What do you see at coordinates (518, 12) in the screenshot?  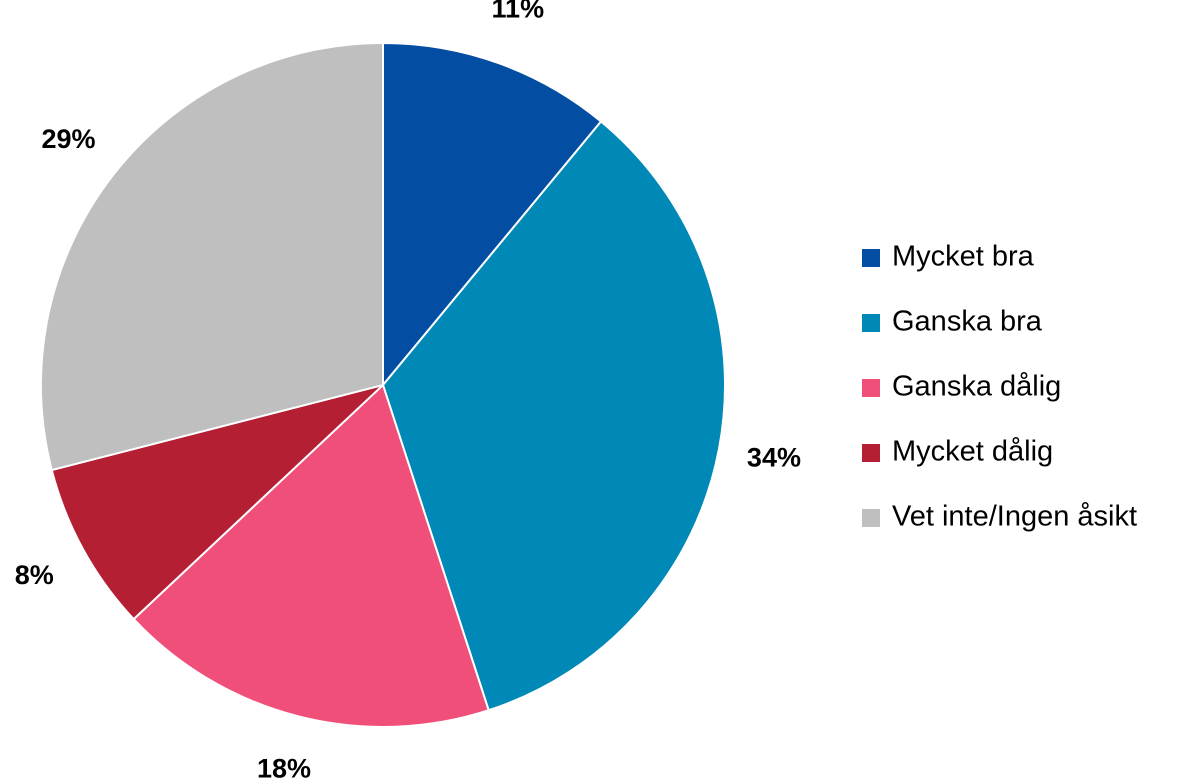 I see `data-label: 11%` at bounding box center [518, 12].